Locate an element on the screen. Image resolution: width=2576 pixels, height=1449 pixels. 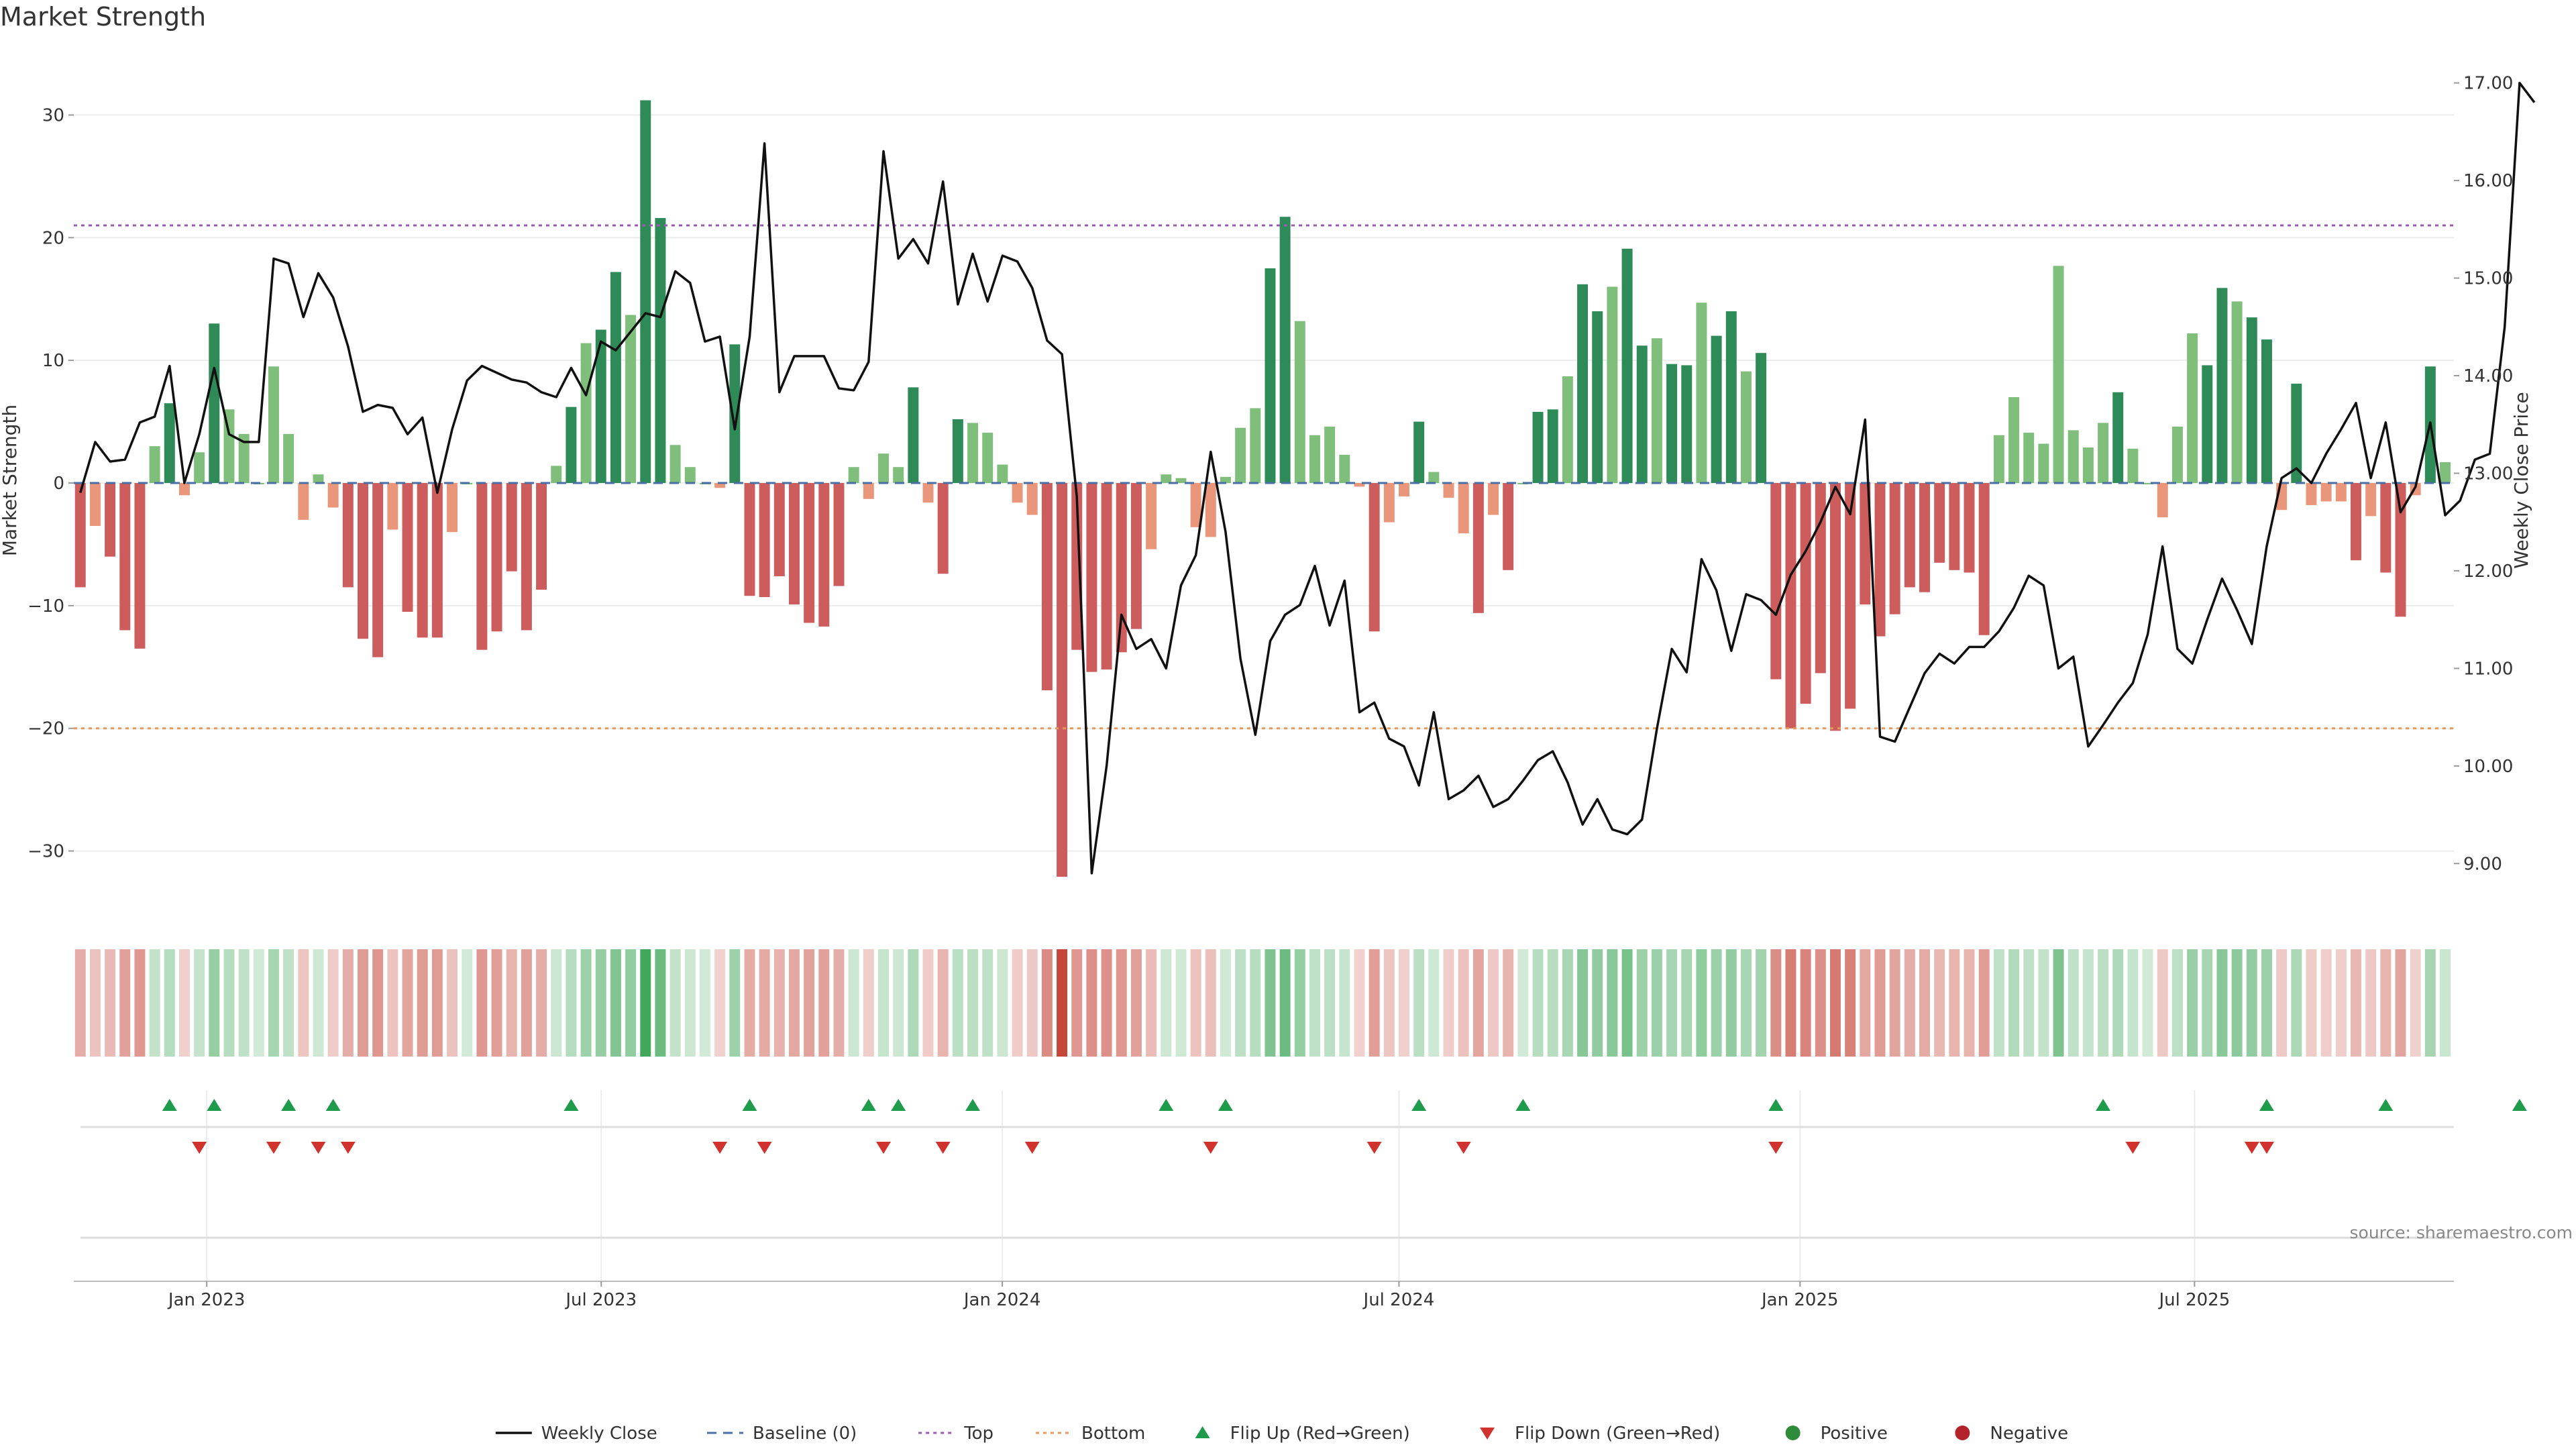
legend-dot-swatch is located at coordinates (1793, 1433).